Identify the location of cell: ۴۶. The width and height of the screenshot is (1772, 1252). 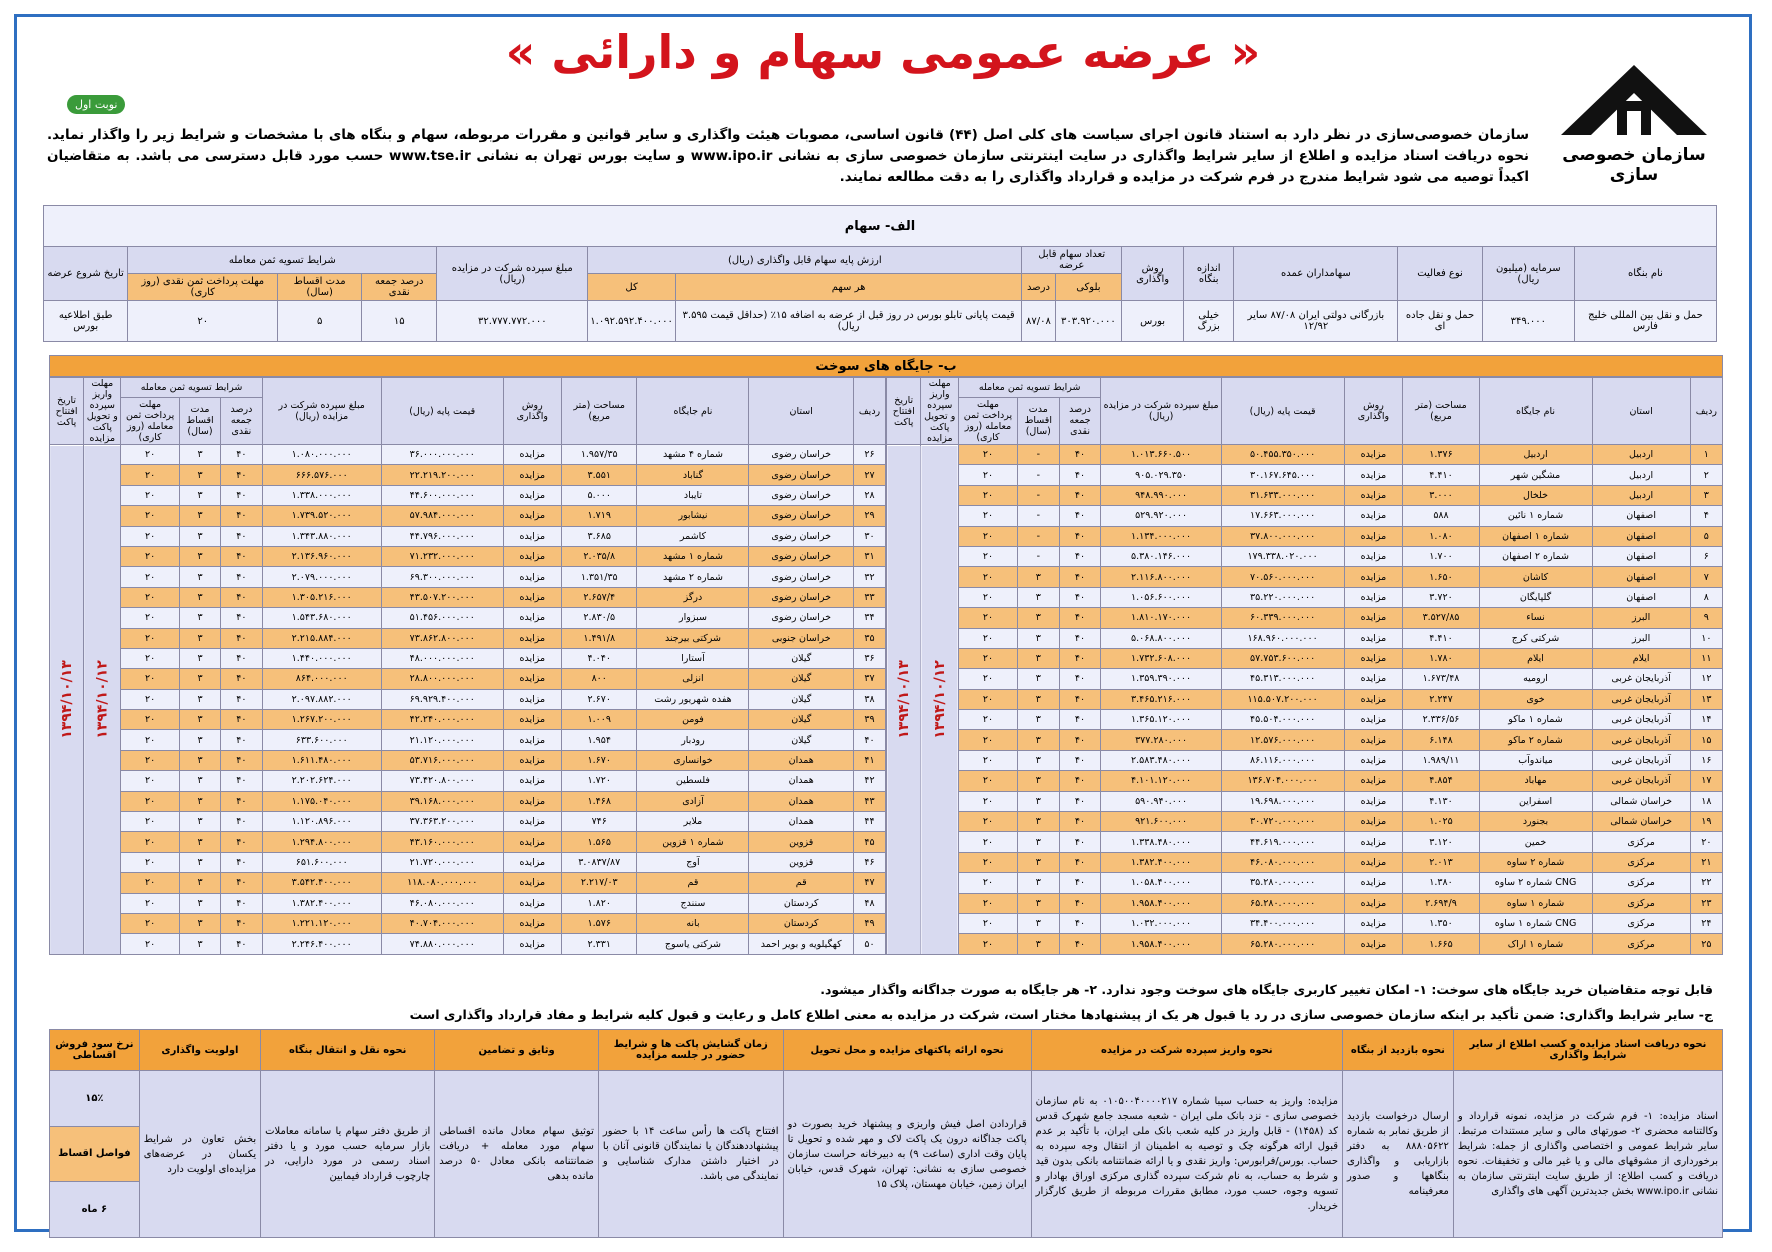
(869, 862).